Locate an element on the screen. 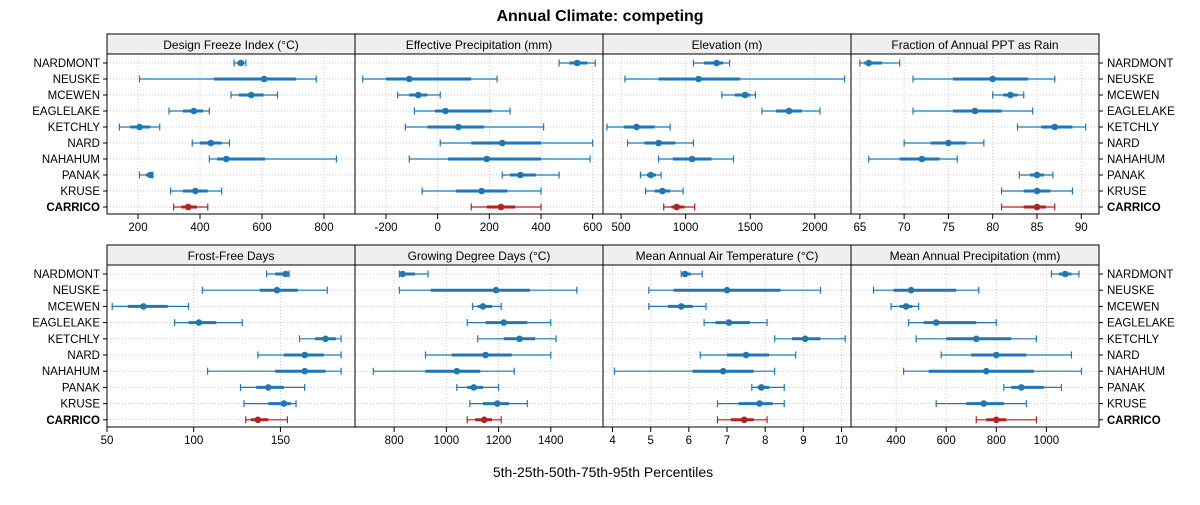  site-label-right: NAHAHUM is located at coordinates (1136, 160).